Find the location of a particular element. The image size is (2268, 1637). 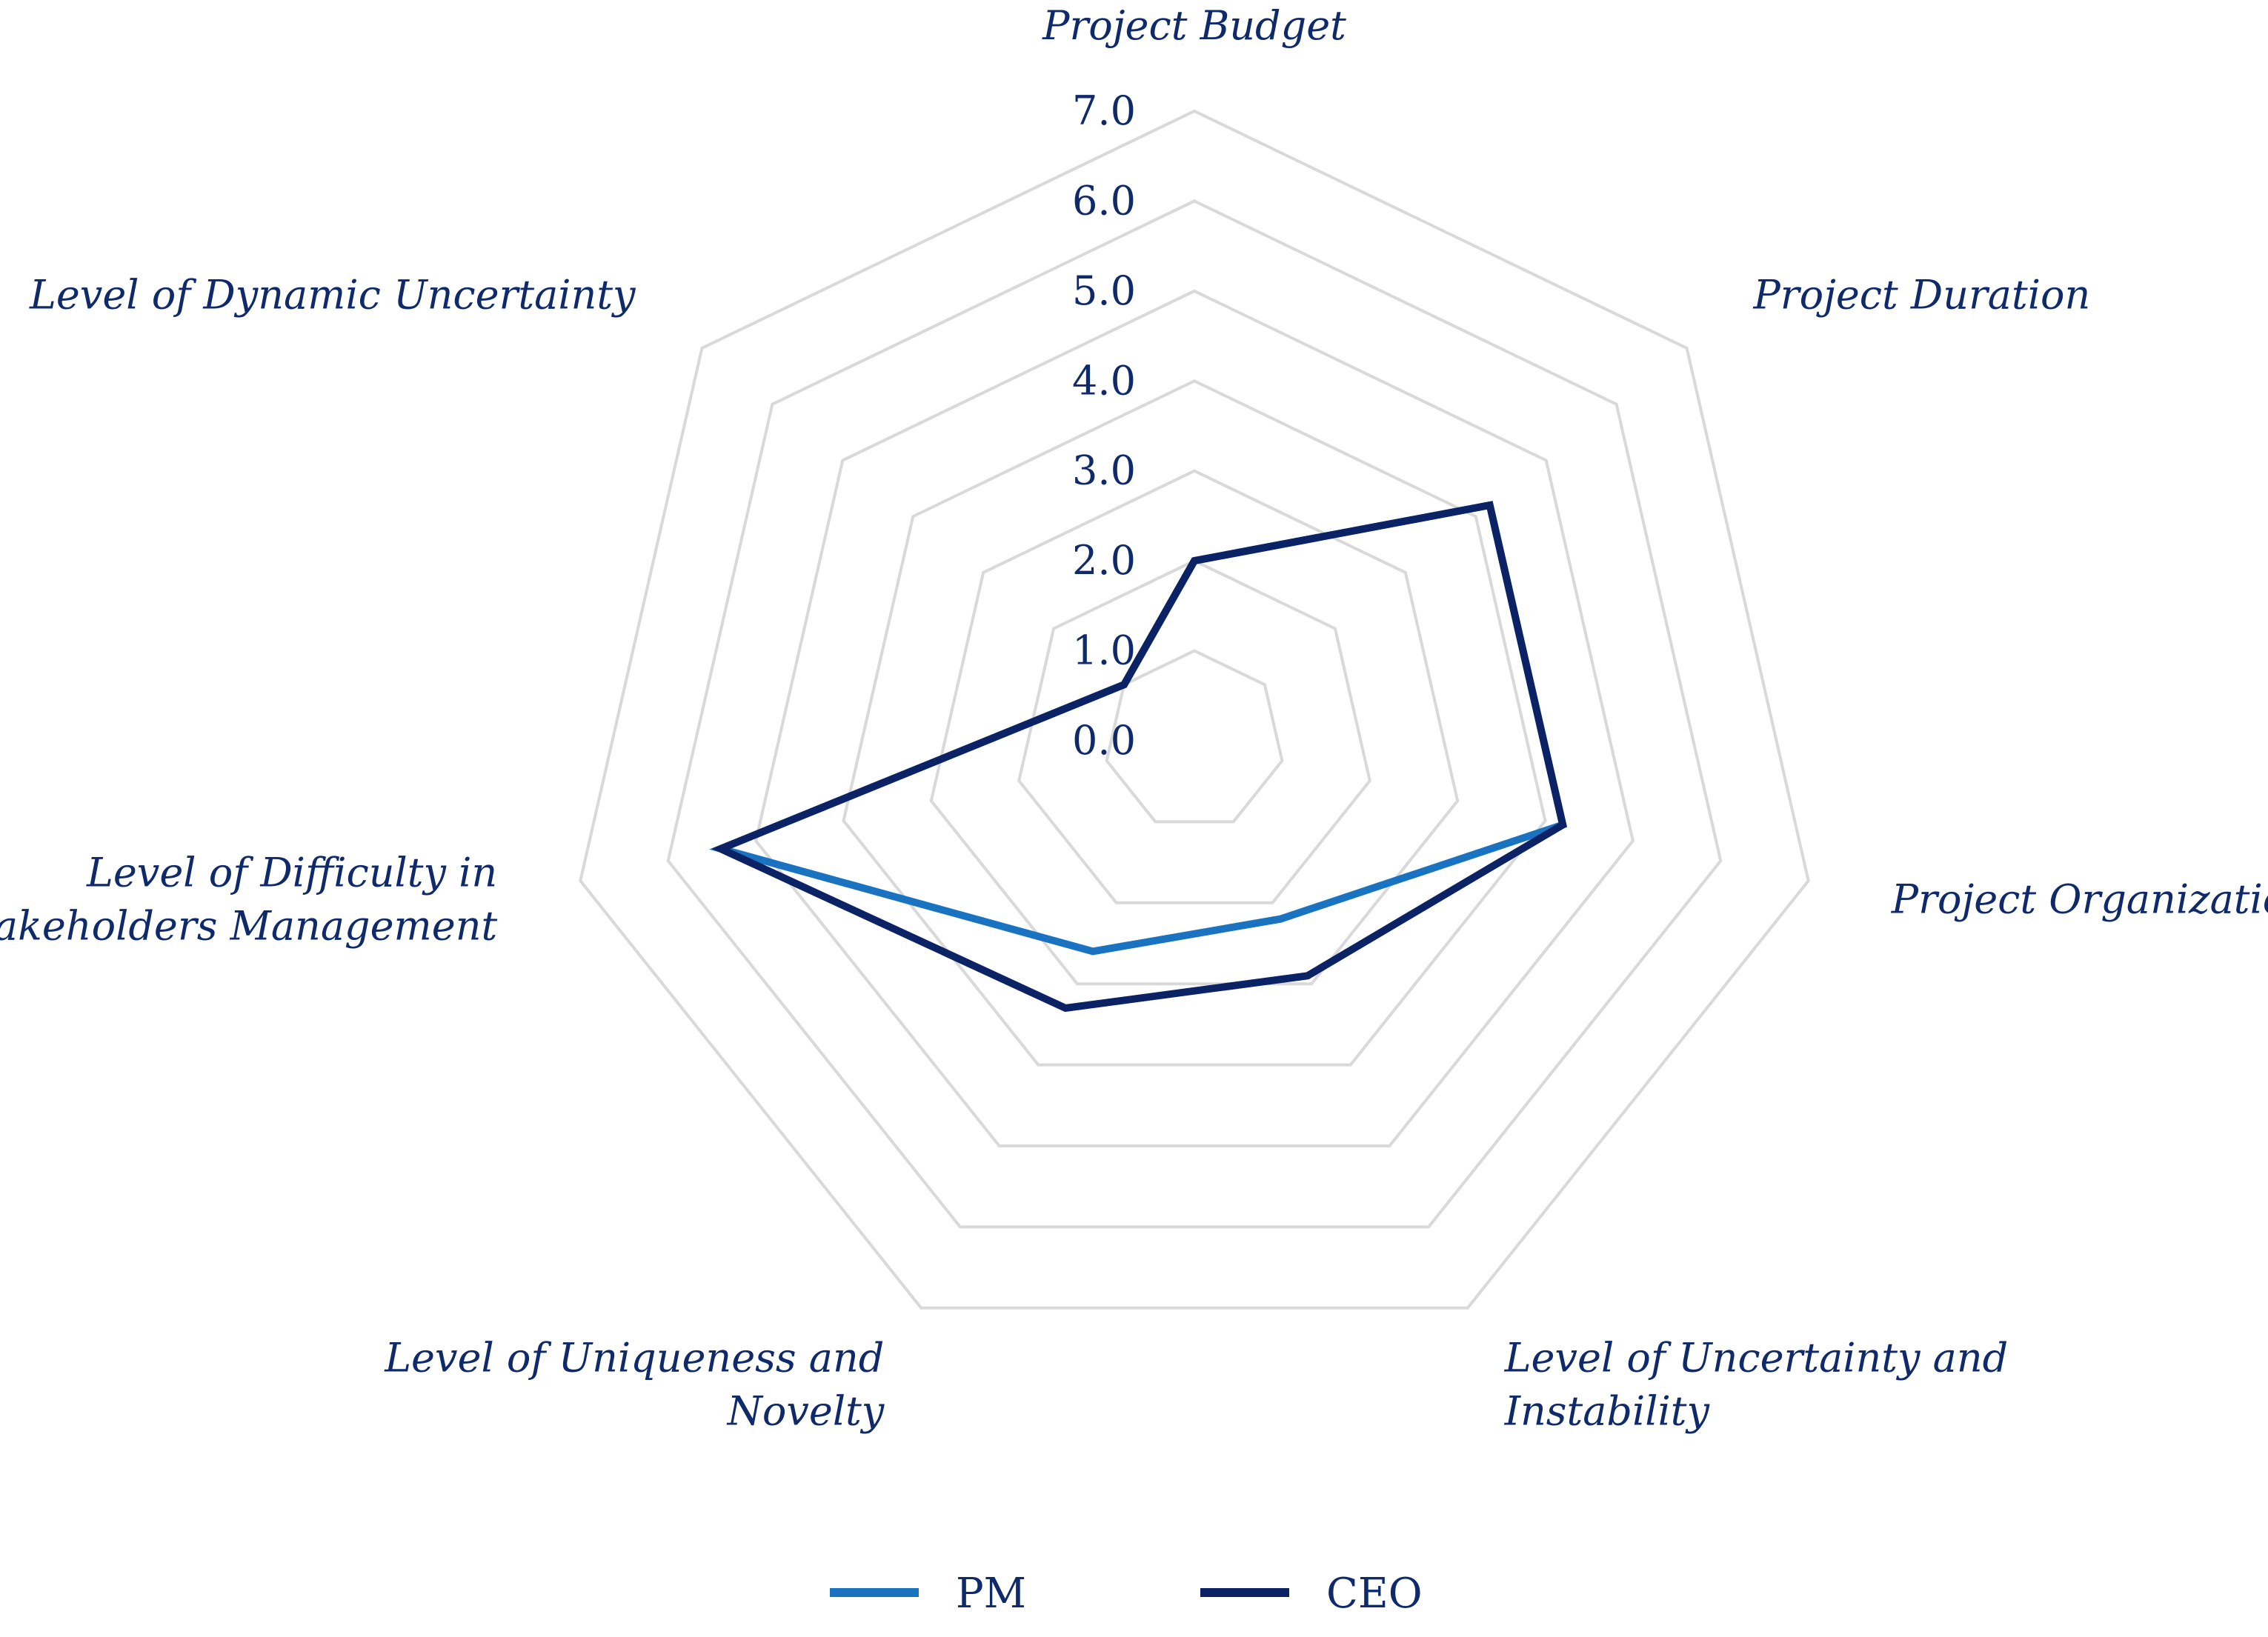

legend-label-ceo: CEO is located at coordinates (1374, 1594).